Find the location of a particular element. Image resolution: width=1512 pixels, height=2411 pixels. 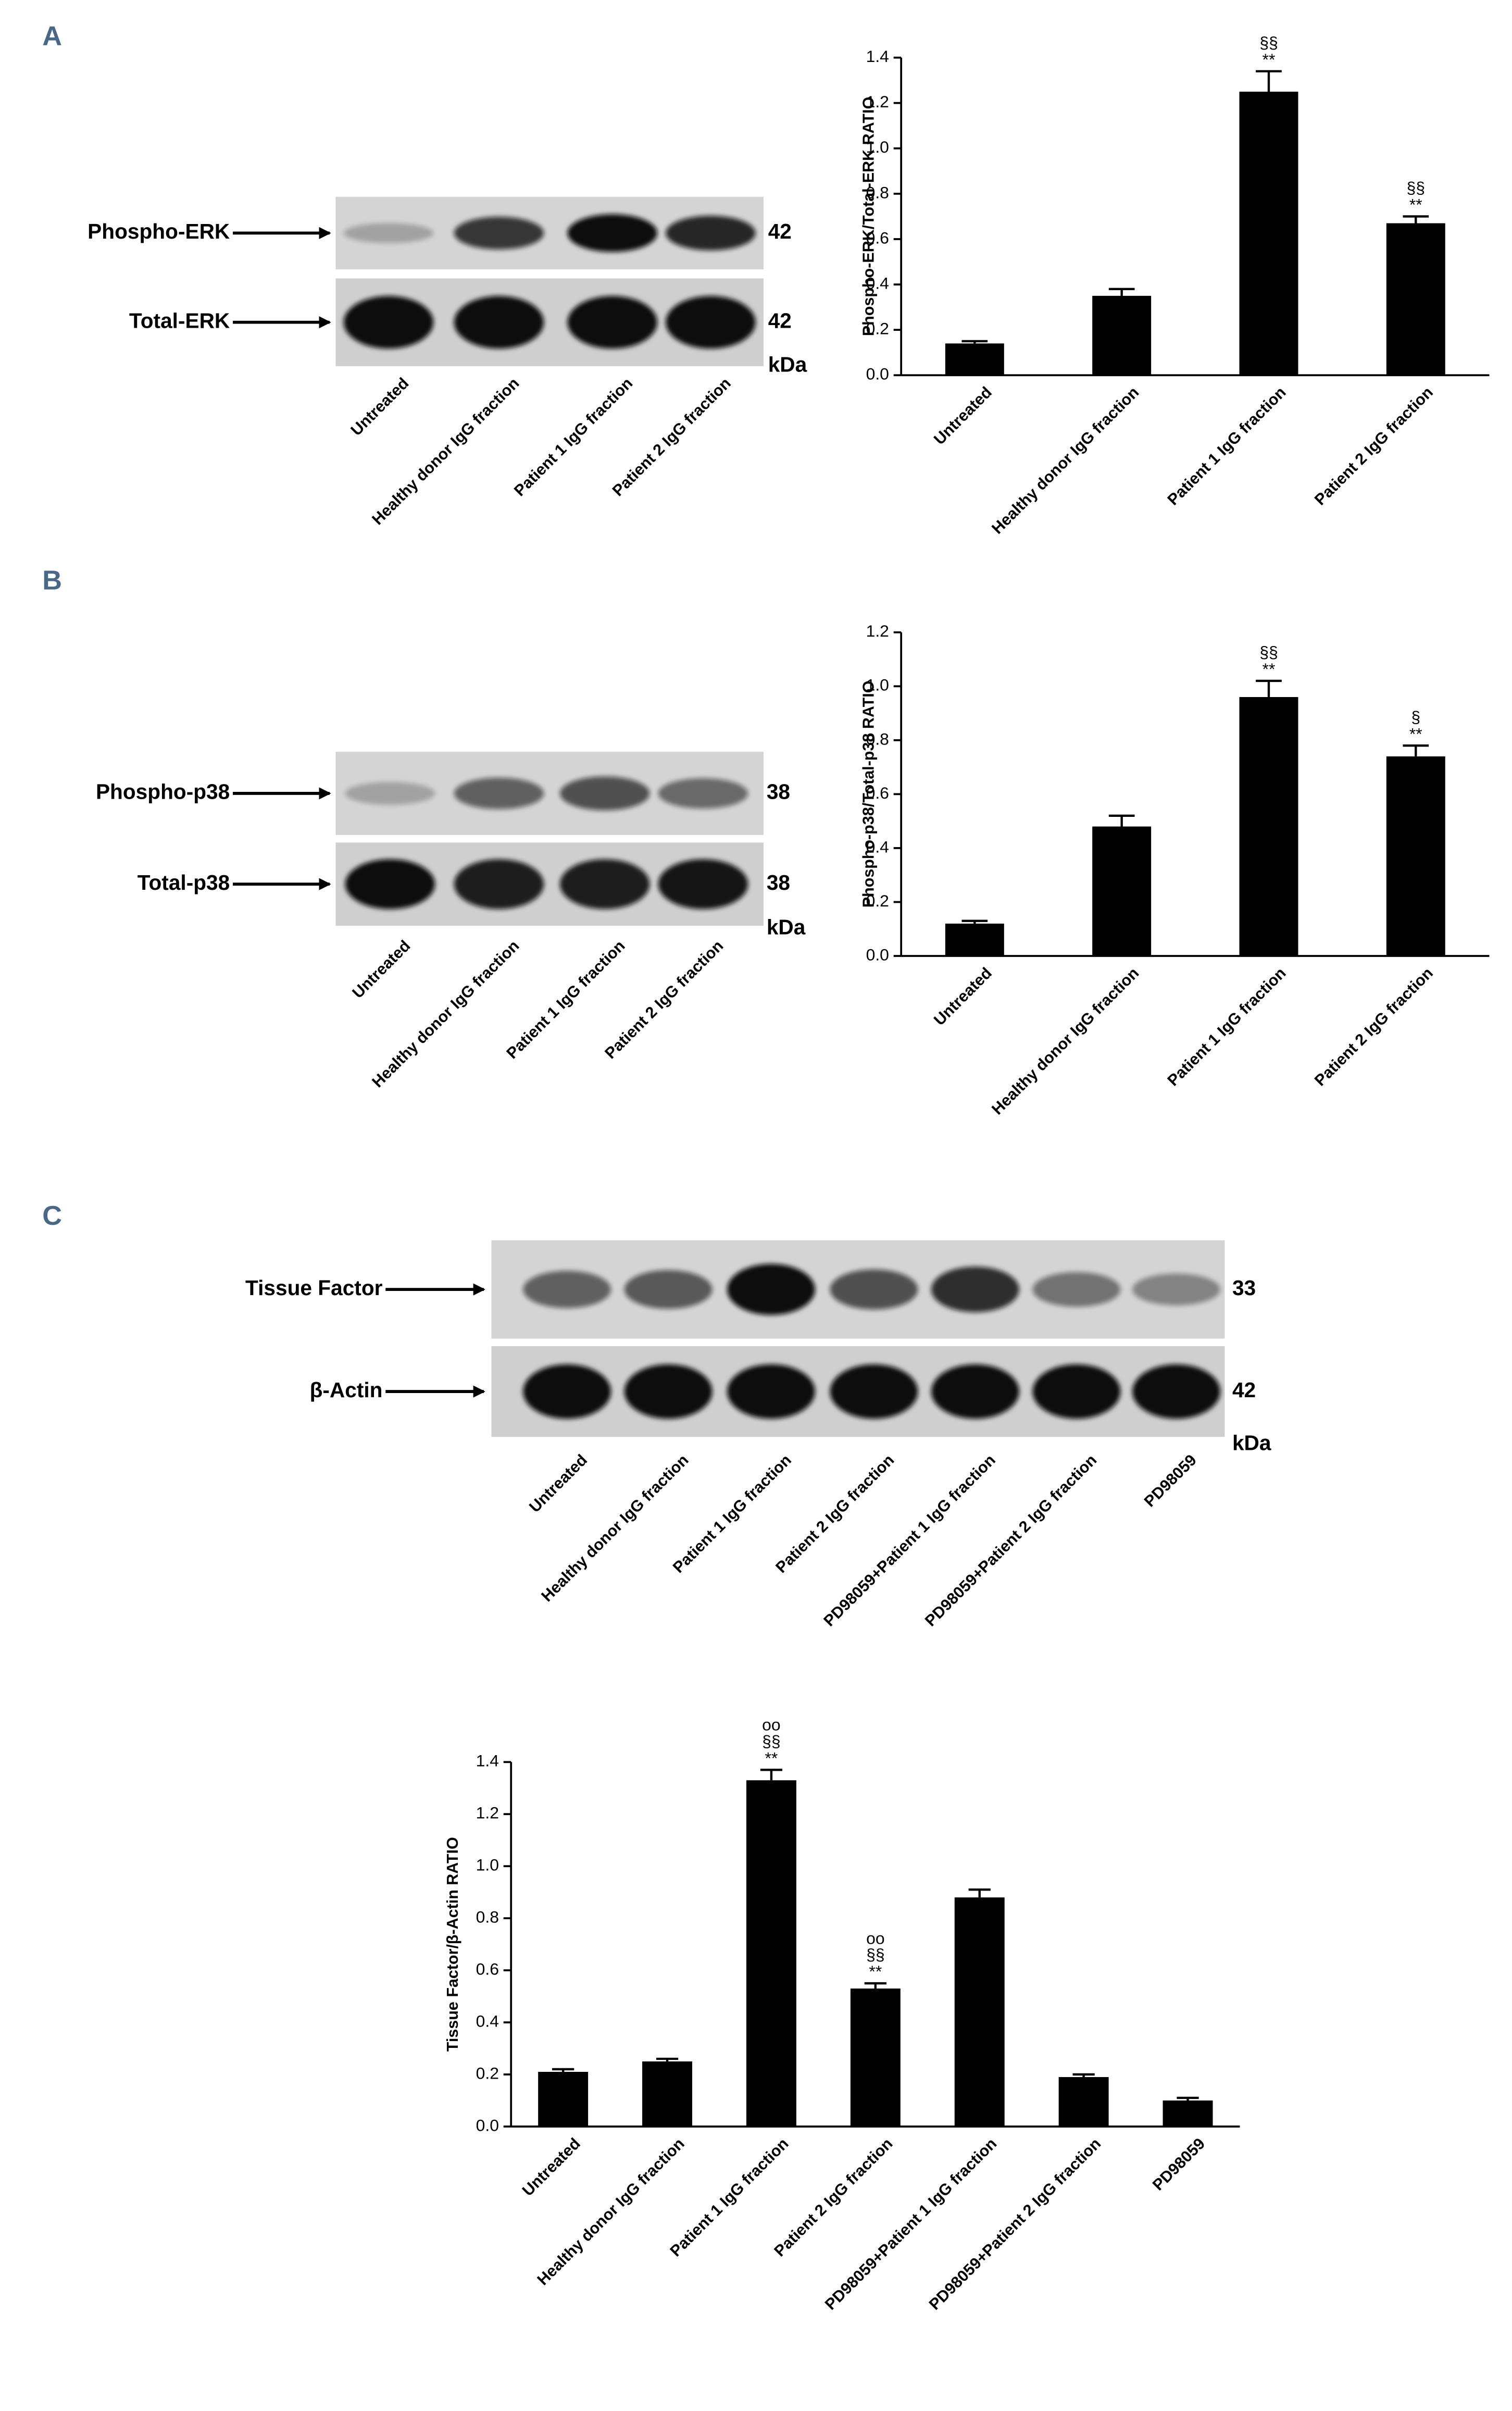

blot-row-label: Phospho-p38 is located at coordinates (163, 792).